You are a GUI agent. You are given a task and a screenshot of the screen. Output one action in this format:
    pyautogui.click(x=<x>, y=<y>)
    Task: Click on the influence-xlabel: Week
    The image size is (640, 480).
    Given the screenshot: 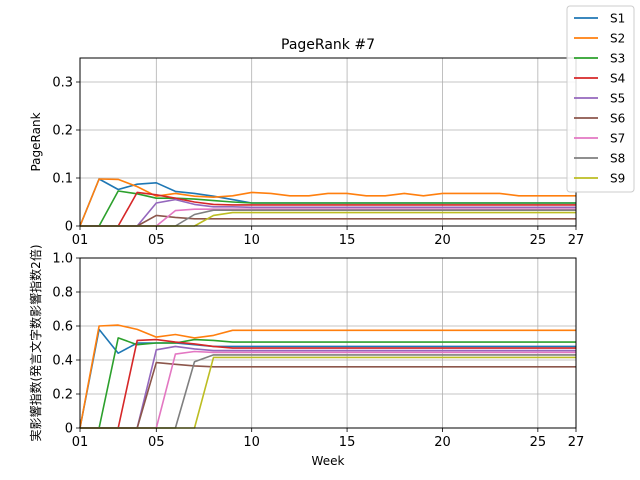 What is the action you would take?
    pyautogui.click(x=328, y=461)
    